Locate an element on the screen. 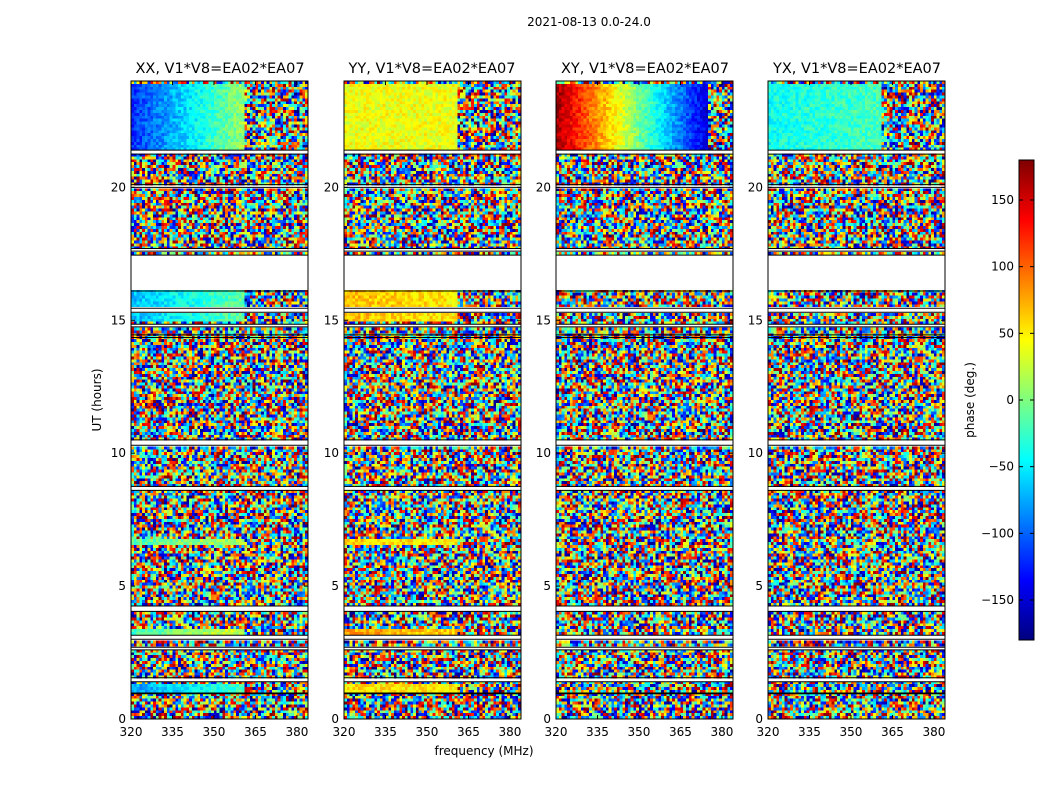 Image resolution: width=1050 pixels, height=800 pixels. colorbar-tick-label: −100 is located at coordinates (997, 533).